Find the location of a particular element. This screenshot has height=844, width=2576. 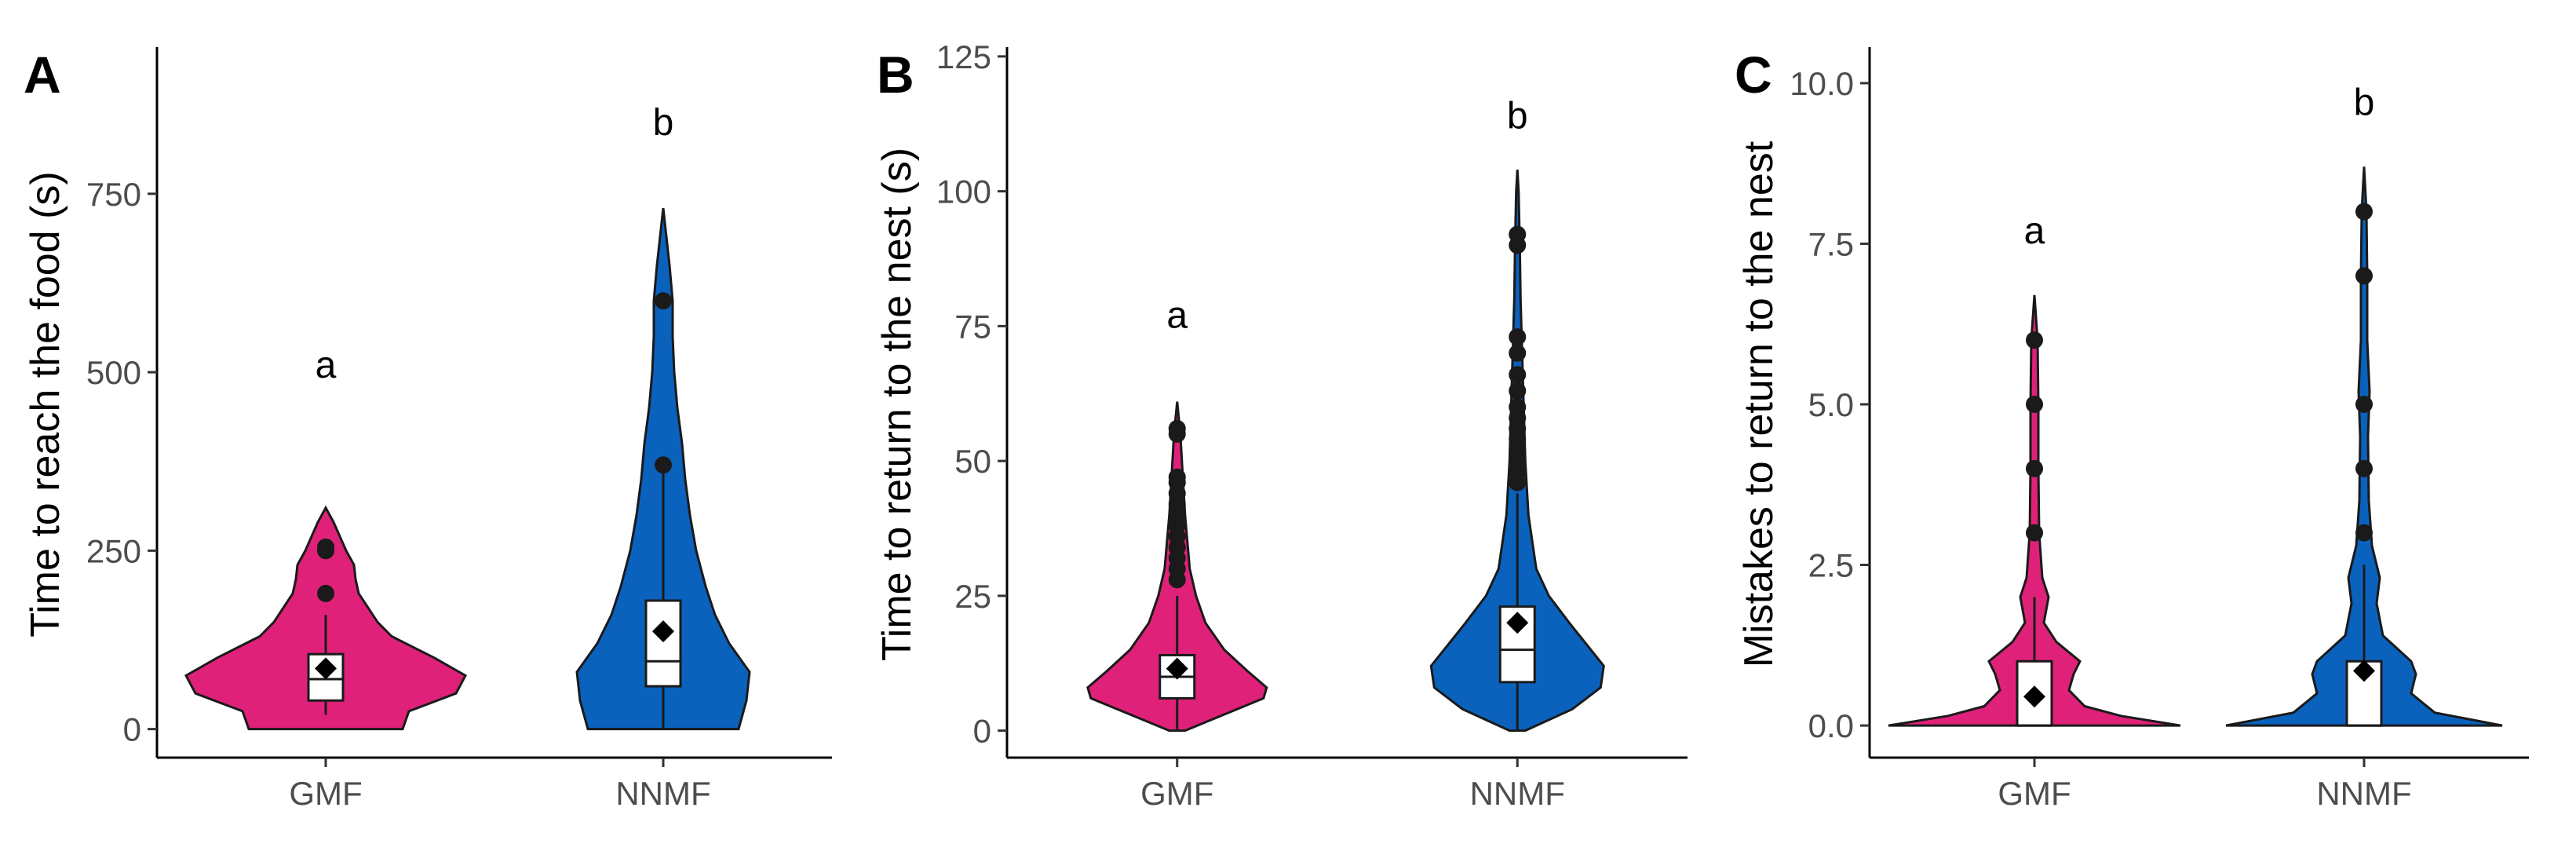

violin-nnmf is located at coordinates (2364, 446).